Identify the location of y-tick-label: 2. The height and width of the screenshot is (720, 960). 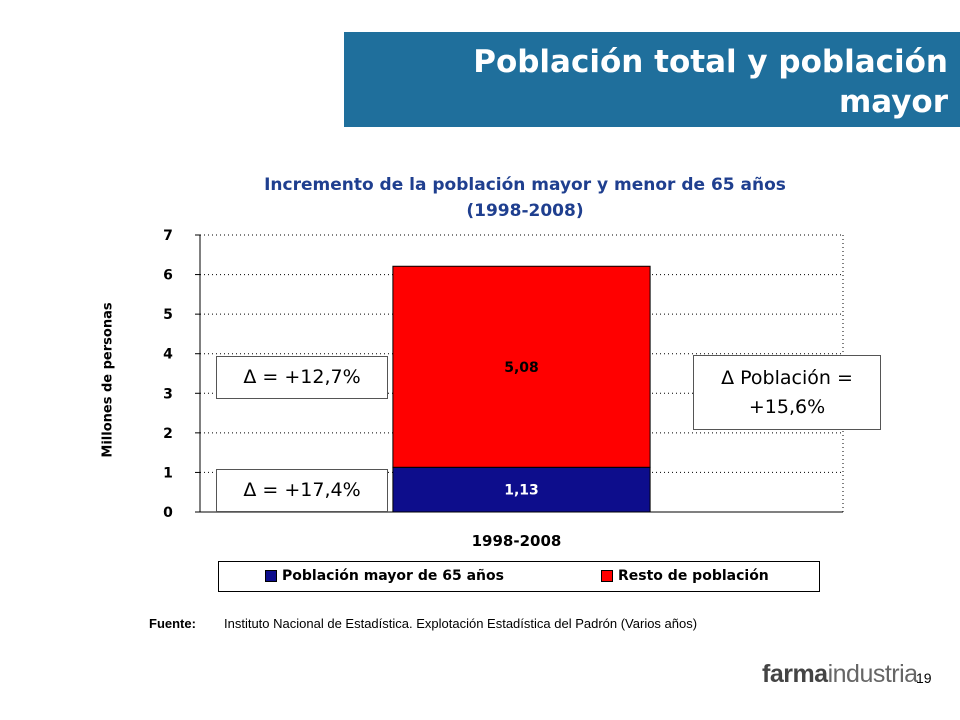
(168, 434).